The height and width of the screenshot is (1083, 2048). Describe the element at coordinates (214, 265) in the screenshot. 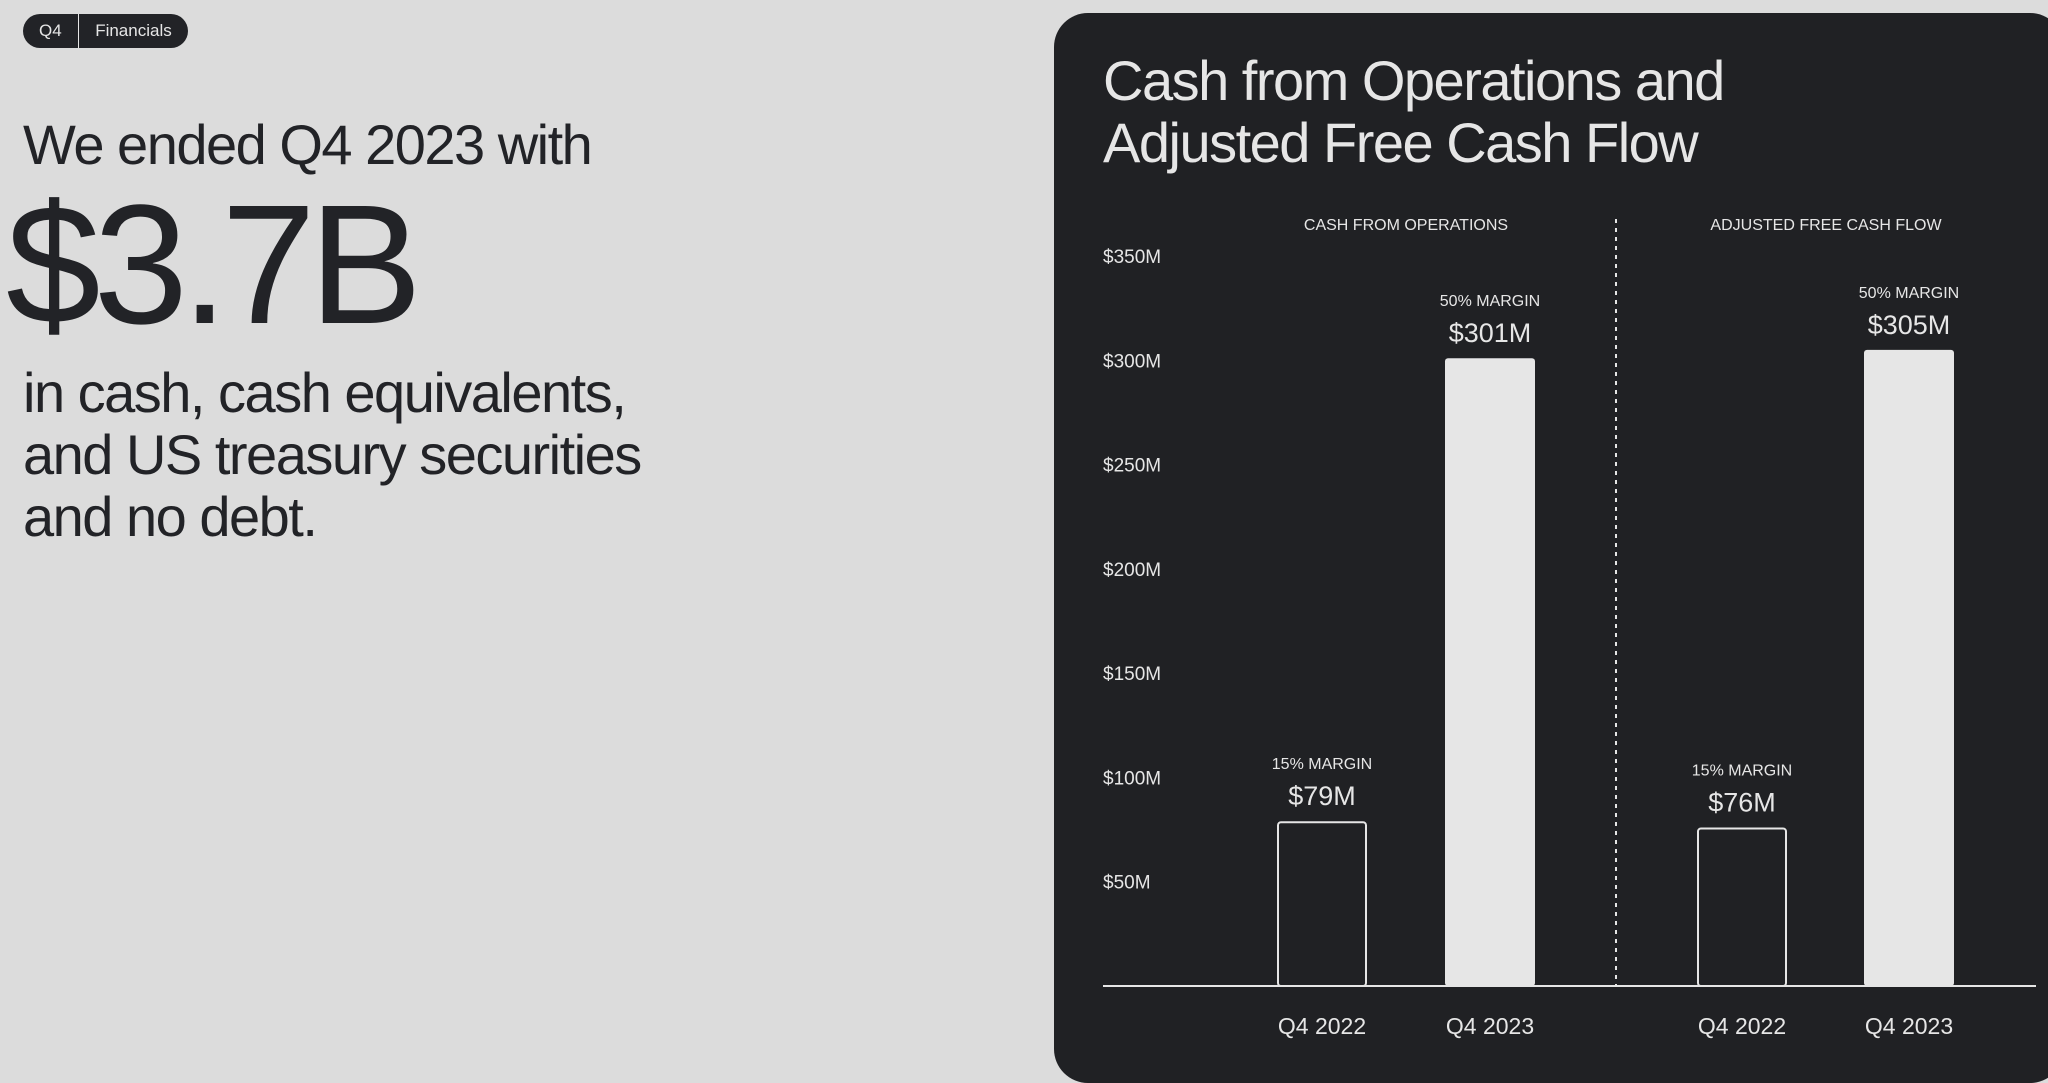

I see `headline-amount: $3.7B` at that location.